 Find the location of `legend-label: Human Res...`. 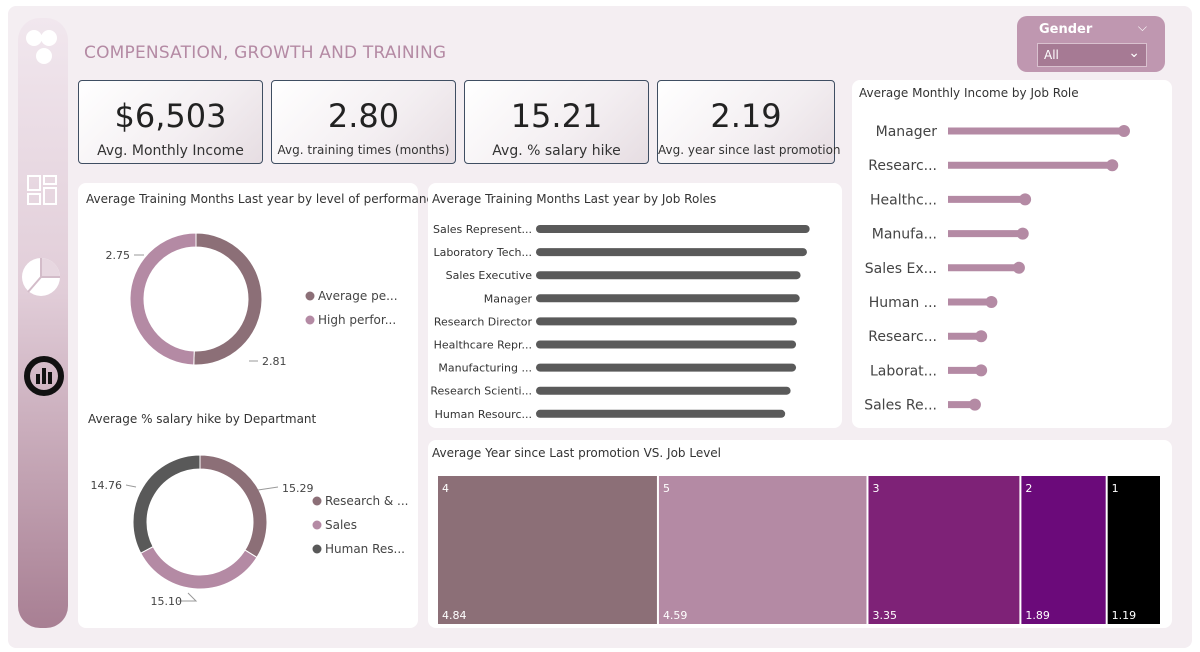

legend-label: Human Res... is located at coordinates (365, 549).